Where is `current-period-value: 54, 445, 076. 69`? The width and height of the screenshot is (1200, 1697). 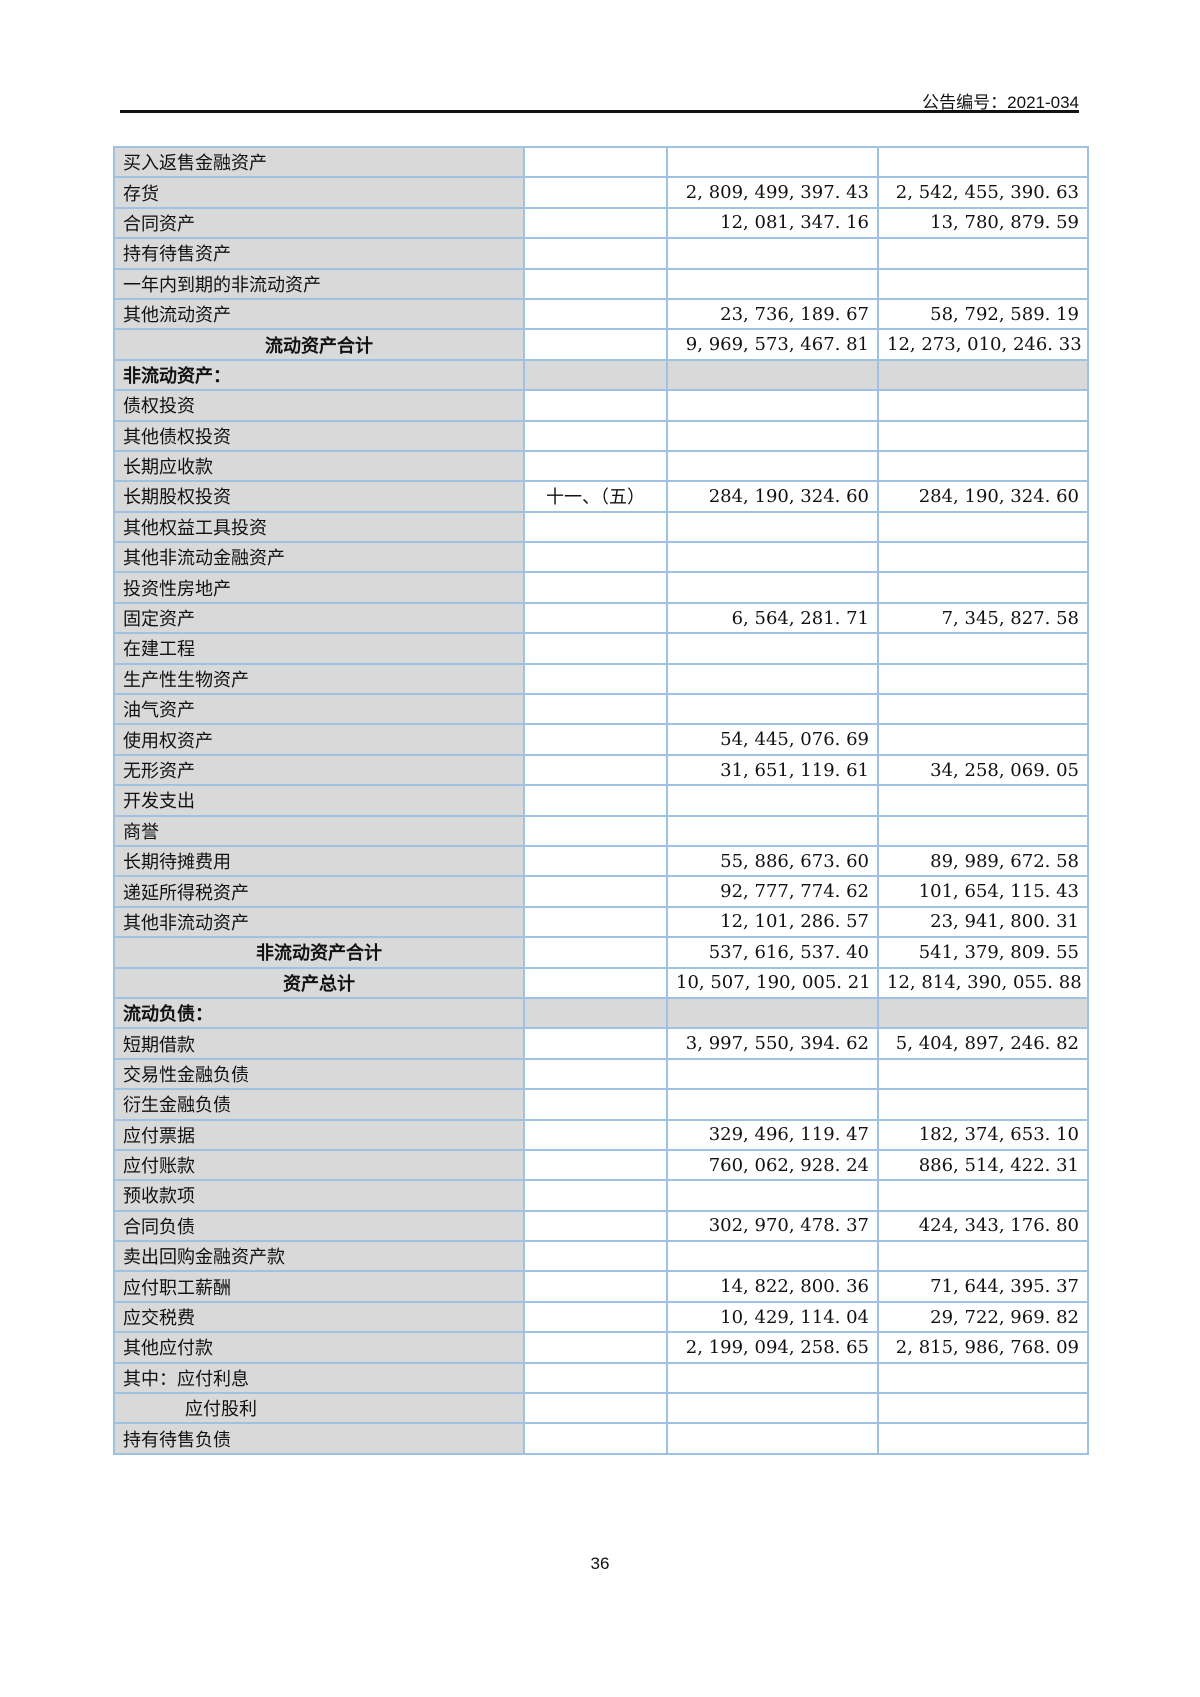
current-period-value: 54, 445, 076. 69 is located at coordinates (772, 739).